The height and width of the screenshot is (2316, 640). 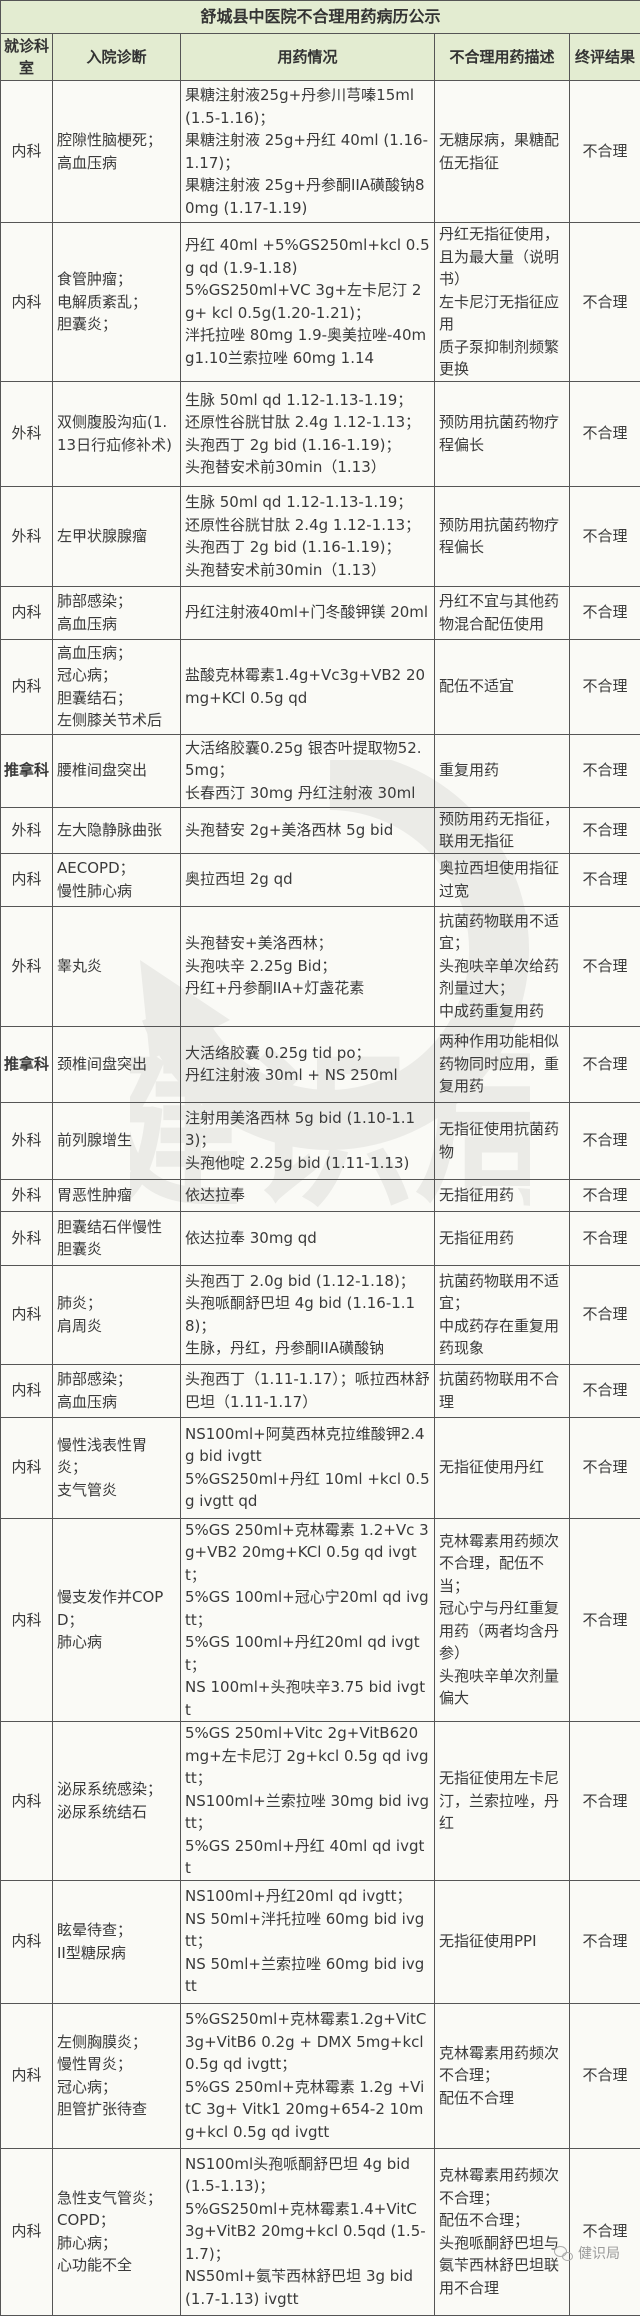 I want to click on watermark-badge: 健识局, so click(x=587, y=2253).